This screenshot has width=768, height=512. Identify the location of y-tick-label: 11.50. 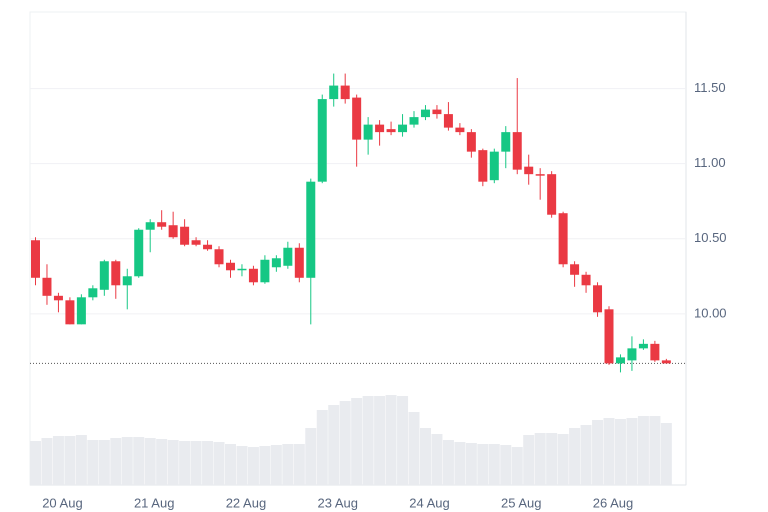
(710, 87).